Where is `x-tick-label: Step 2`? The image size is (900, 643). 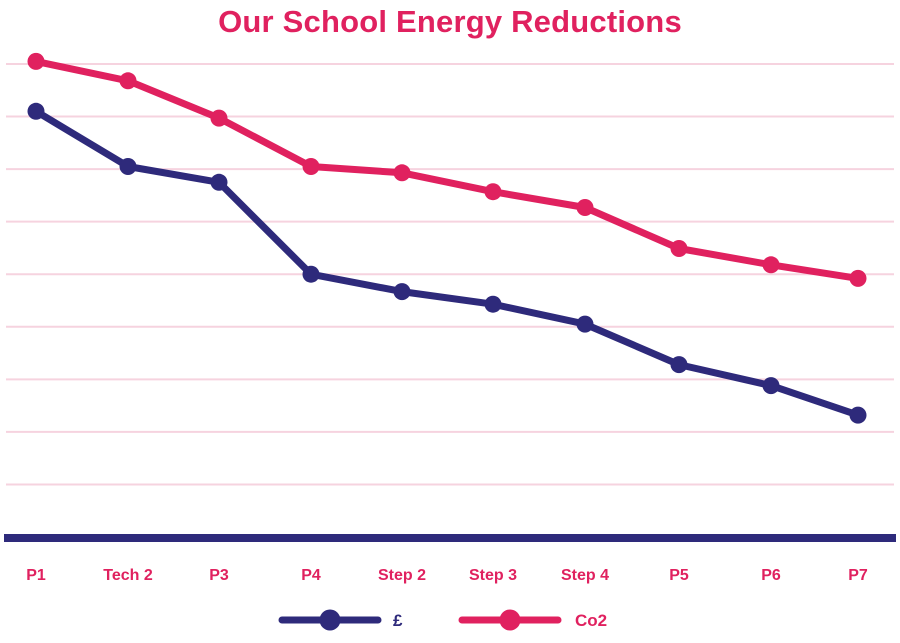 x-tick-label: Step 2 is located at coordinates (402, 575).